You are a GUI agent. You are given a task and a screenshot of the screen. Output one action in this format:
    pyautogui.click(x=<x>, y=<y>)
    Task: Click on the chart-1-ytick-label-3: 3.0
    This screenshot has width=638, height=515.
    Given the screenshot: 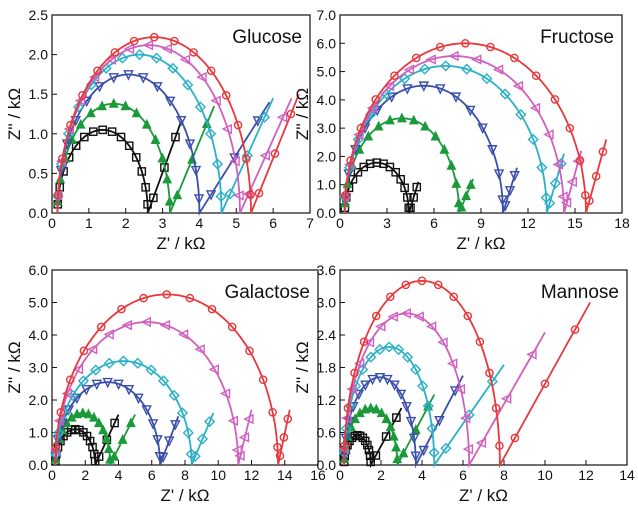 What is the action you would take?
    pyautogui.click(x=327, y=128)
    